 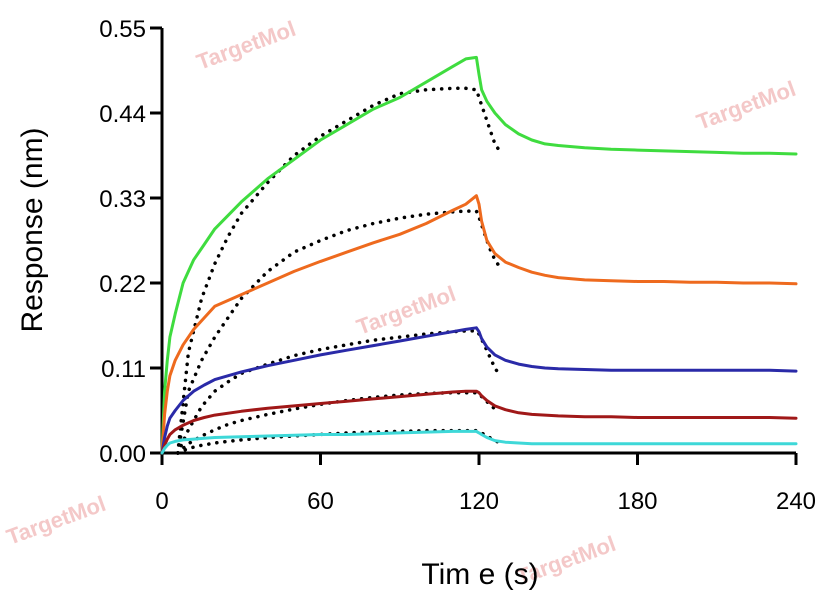 I want to click on x-tick-label: 120, so click(x=479, y=501).